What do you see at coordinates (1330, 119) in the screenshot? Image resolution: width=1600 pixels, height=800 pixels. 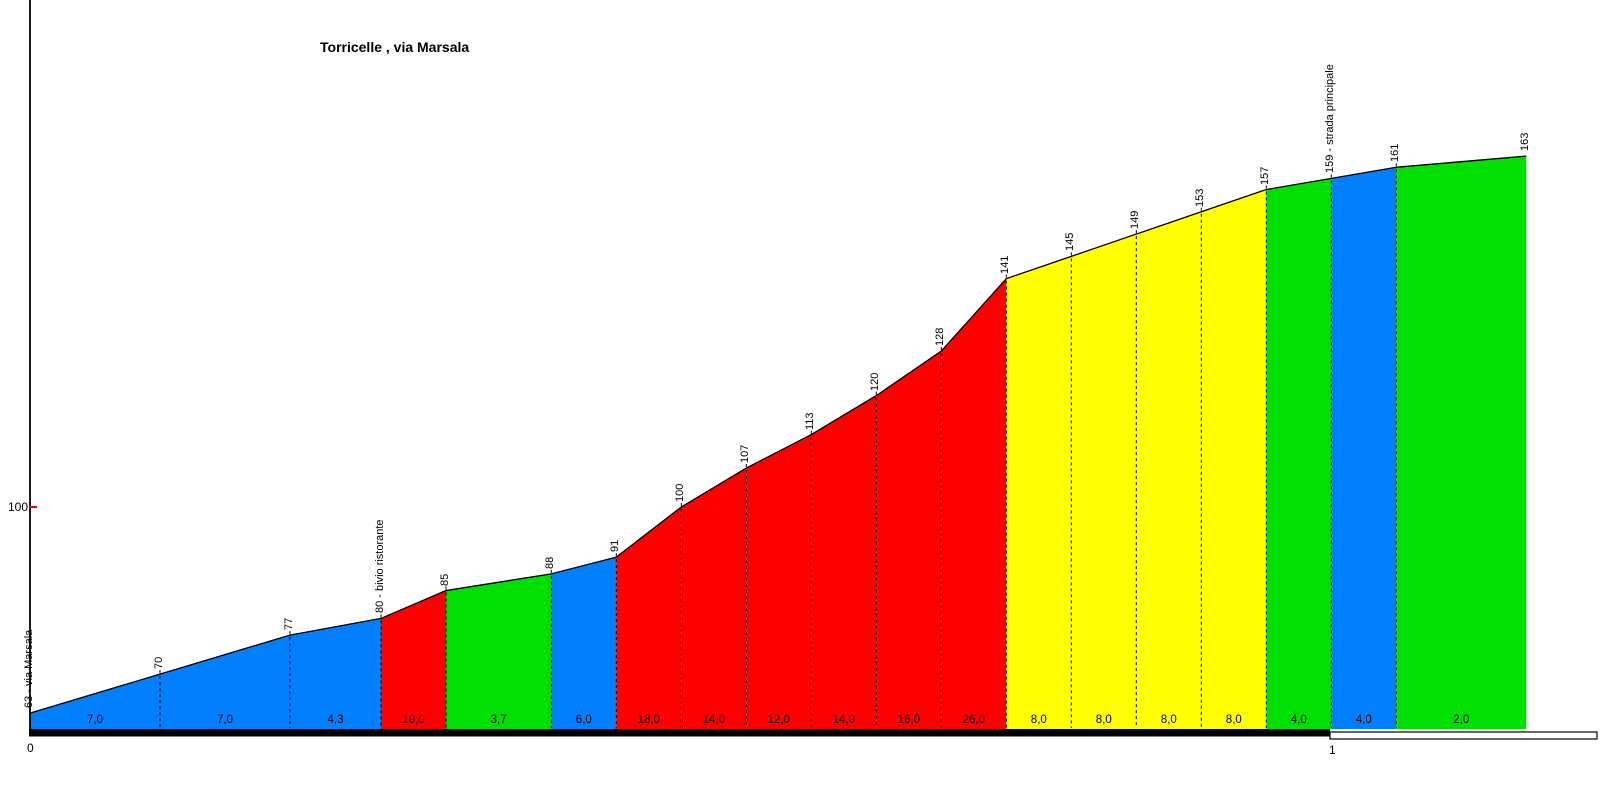 I see `elevation-label: 159 - strada principale` at bounding box center [1330, 119].